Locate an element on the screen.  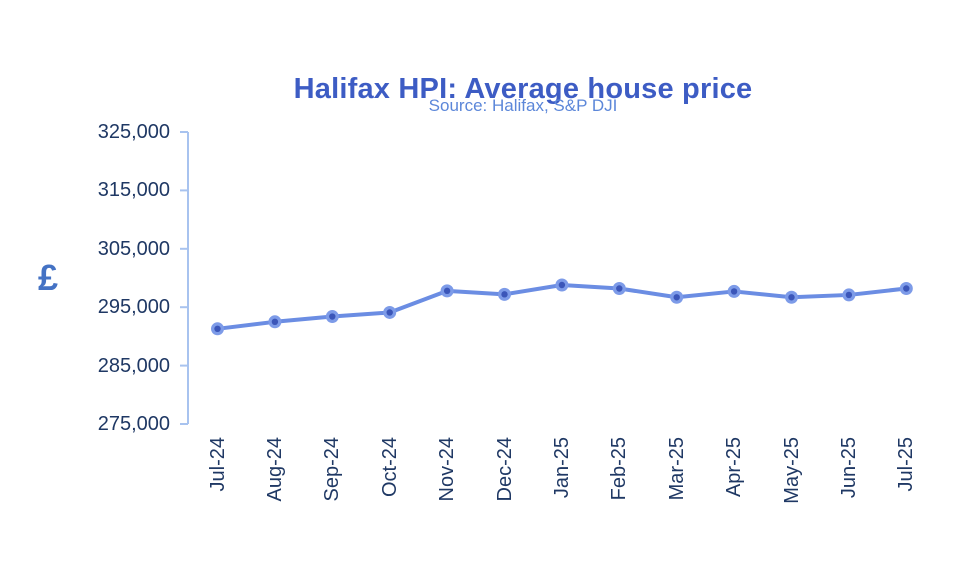
chart-subtitle: Source: Halifax, S&P DJI is located at coordinates (523, 105).